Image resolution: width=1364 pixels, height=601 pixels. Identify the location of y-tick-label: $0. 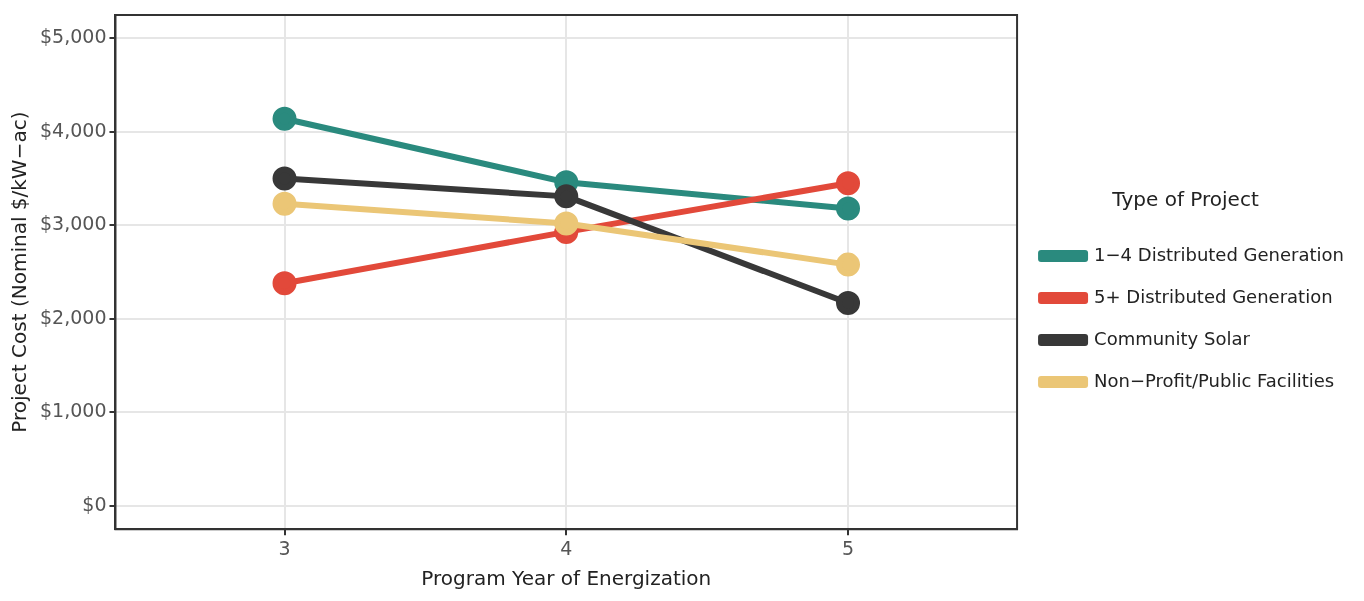
(94, 503).